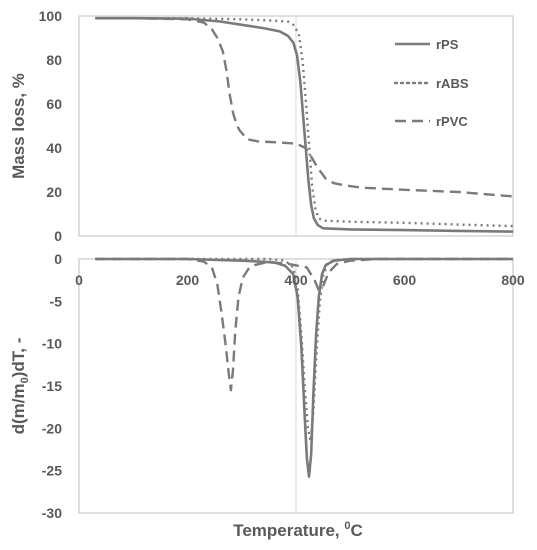 Image resolution: width=537 pixels, height=550 pixels. Describe the element at coordinates (18, 126) in the screenshot. I see `top-y-axis-label: Mass loss, %` at that location.